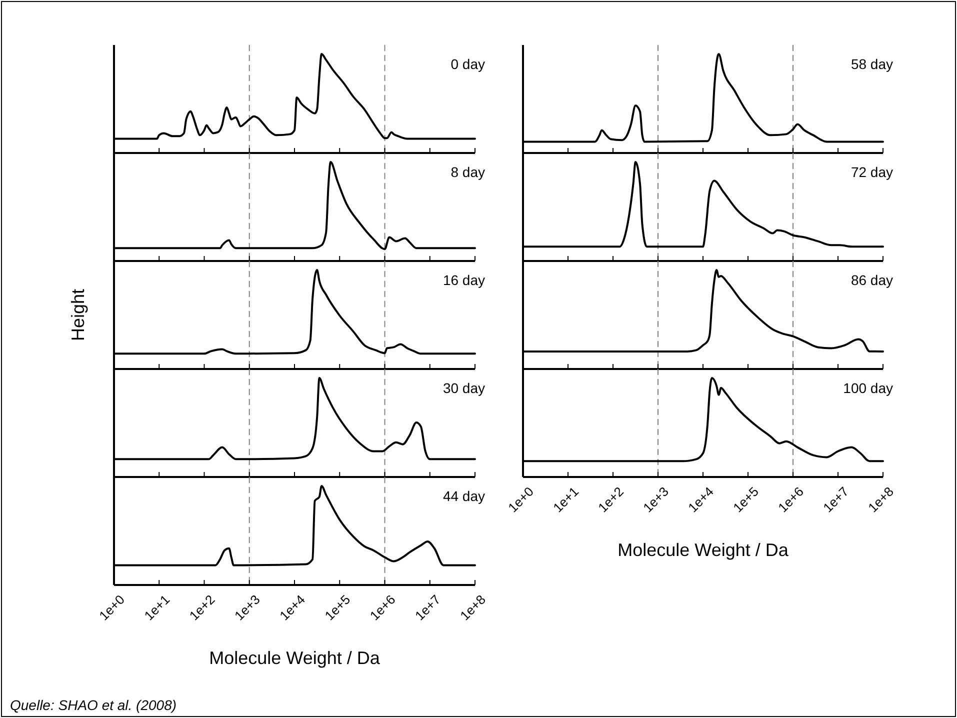 This screenshot has height=718, width=957. I want to click on chart-title: 44 day, so click(463, 496).